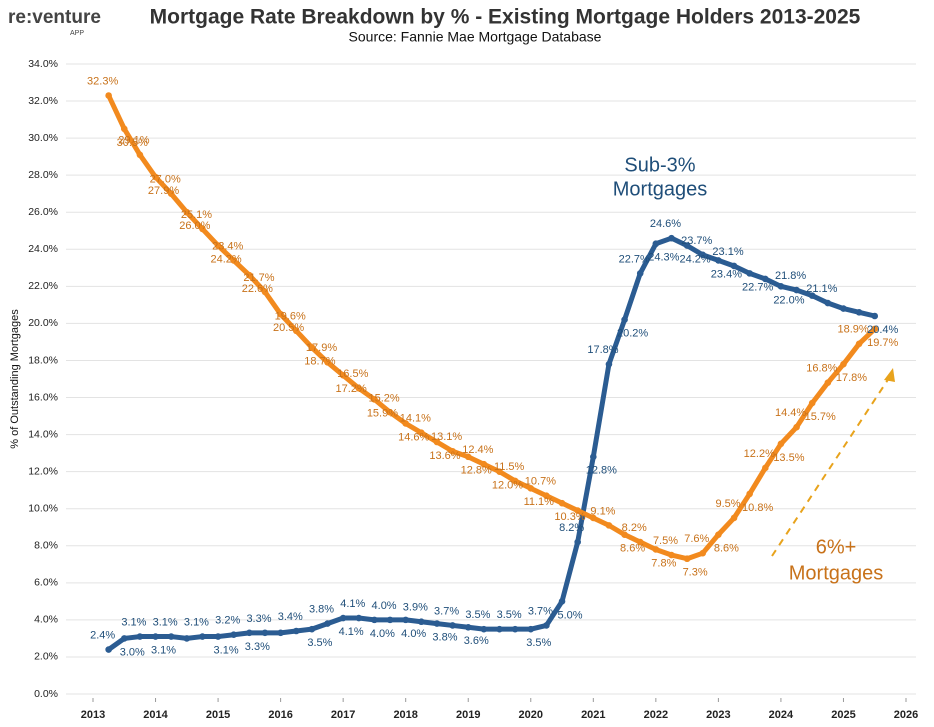 The height and width of the screenshot is (727, 934). I want to click on data-label: 7.8%, so click(663, 563).